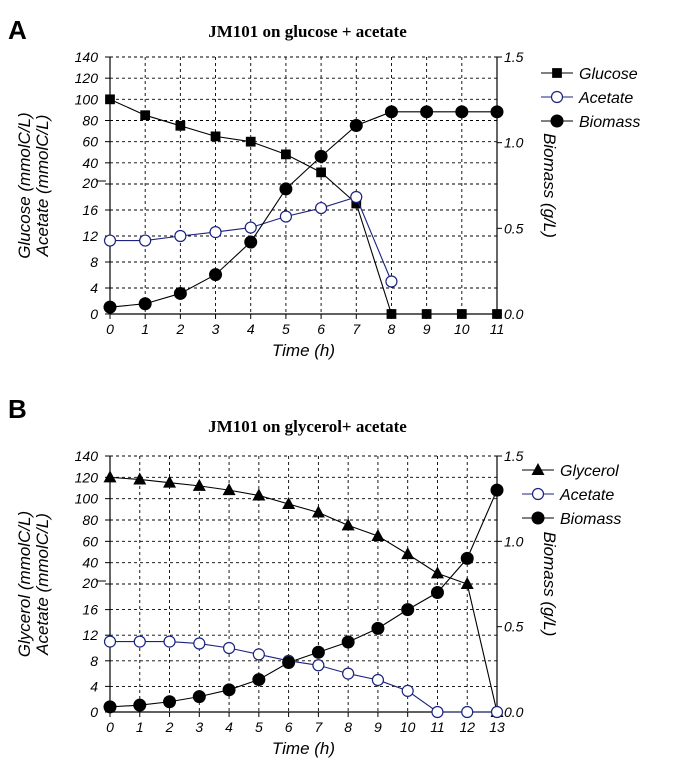  I want to click on y-tick-label: 140, so click(87, 456).